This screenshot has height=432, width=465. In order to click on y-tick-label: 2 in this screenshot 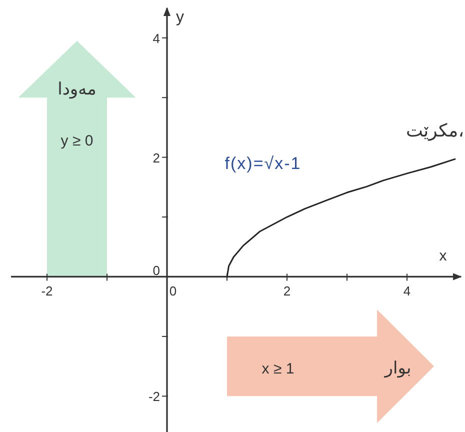, I will do `click(156, 158)`.